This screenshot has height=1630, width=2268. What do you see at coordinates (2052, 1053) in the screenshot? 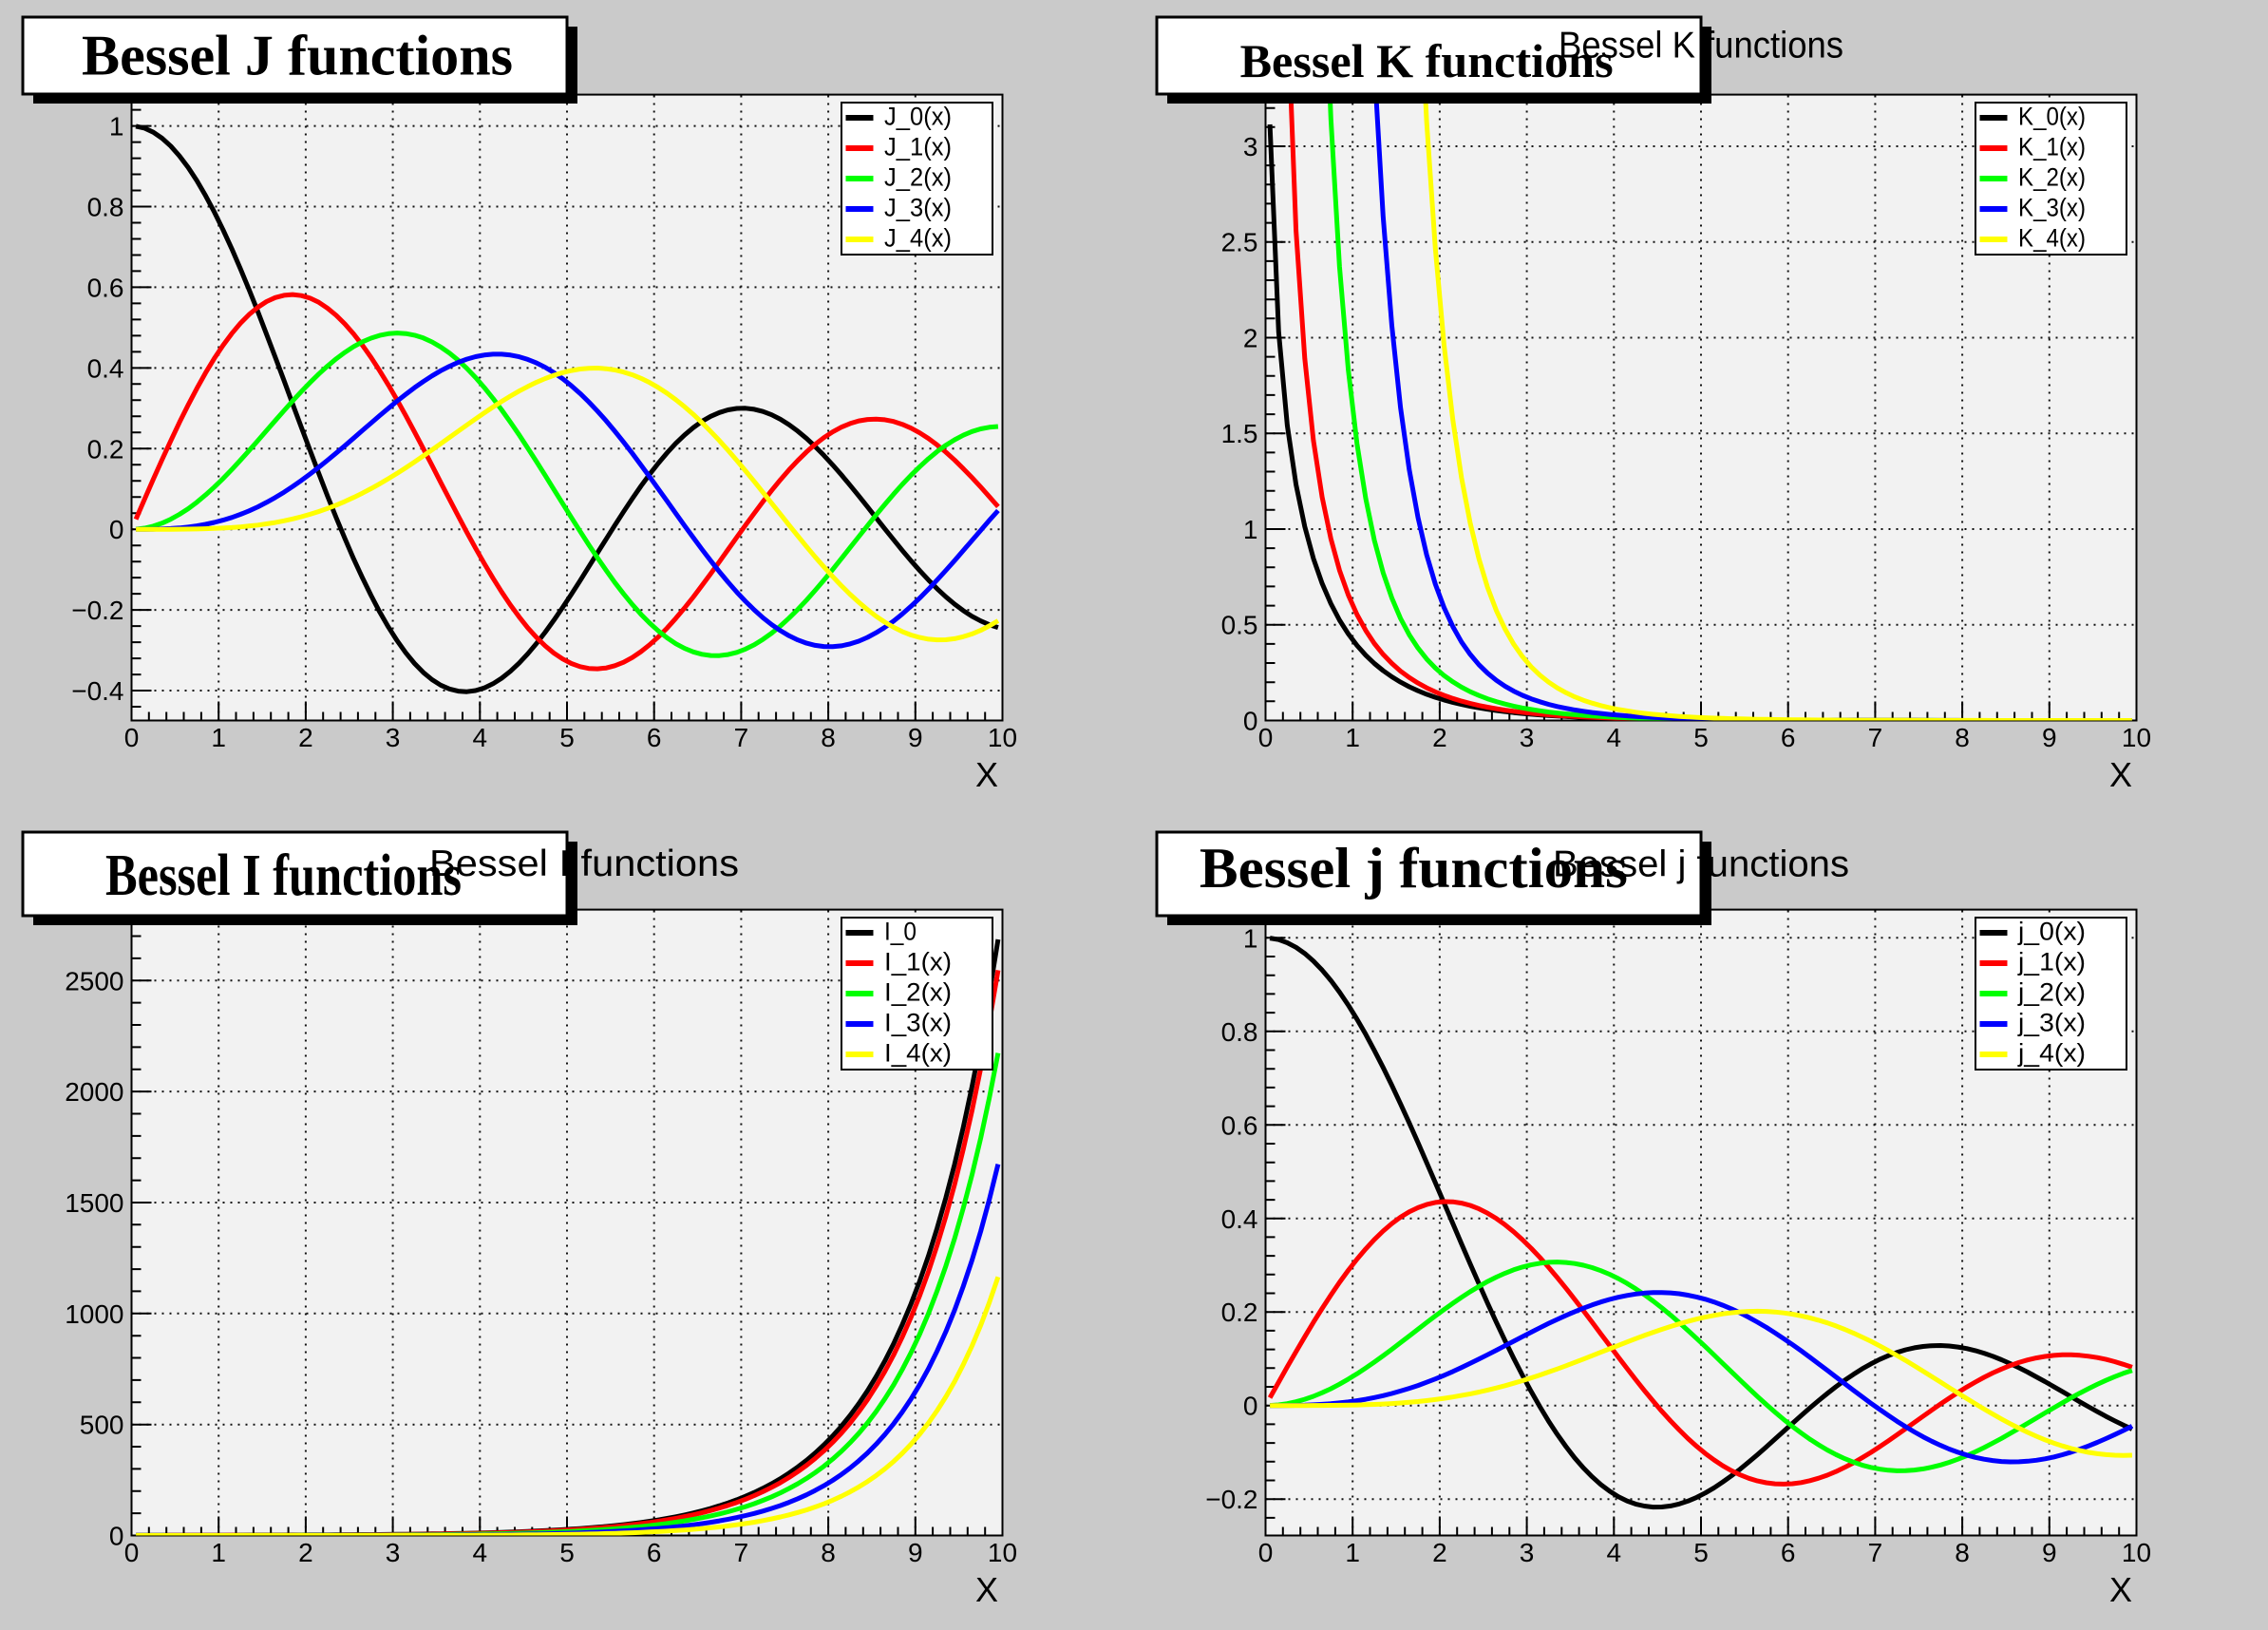
I see `svg-text: j_4(x)` at bounding box center [2052, 1053].